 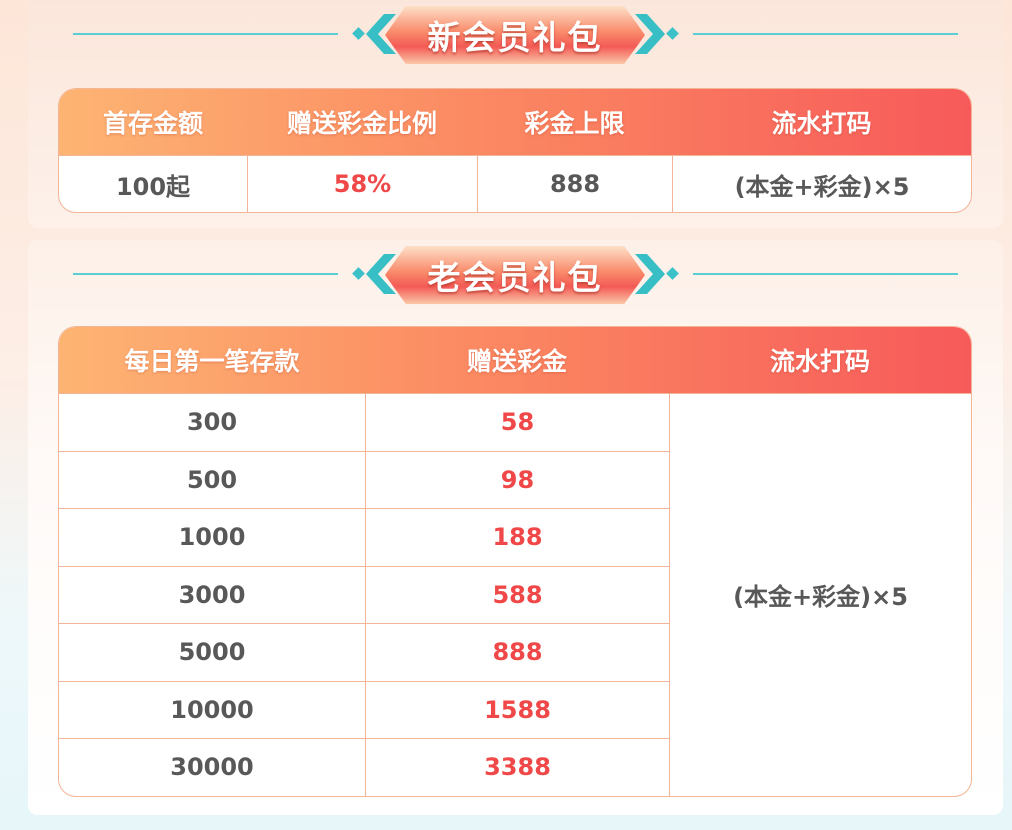 What do you see at coordinates (153, 183) in the screenshot?
I see `first-deposit: 100起` at bounding box center [153, 183].